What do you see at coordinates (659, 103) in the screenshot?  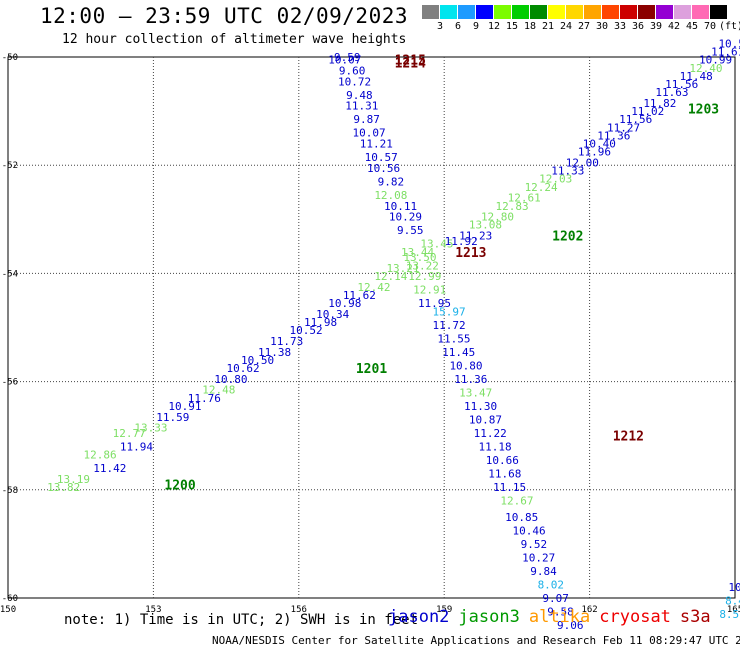 I see `wave-height-value: 11.82` at bounding box center [659, 103].